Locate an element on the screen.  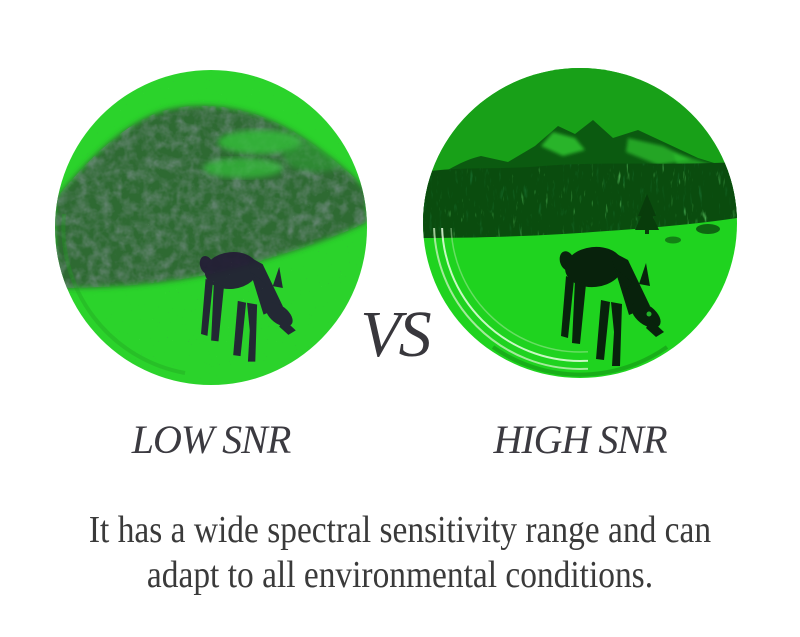
vs-label: VS is located at coordinates (395, 334).